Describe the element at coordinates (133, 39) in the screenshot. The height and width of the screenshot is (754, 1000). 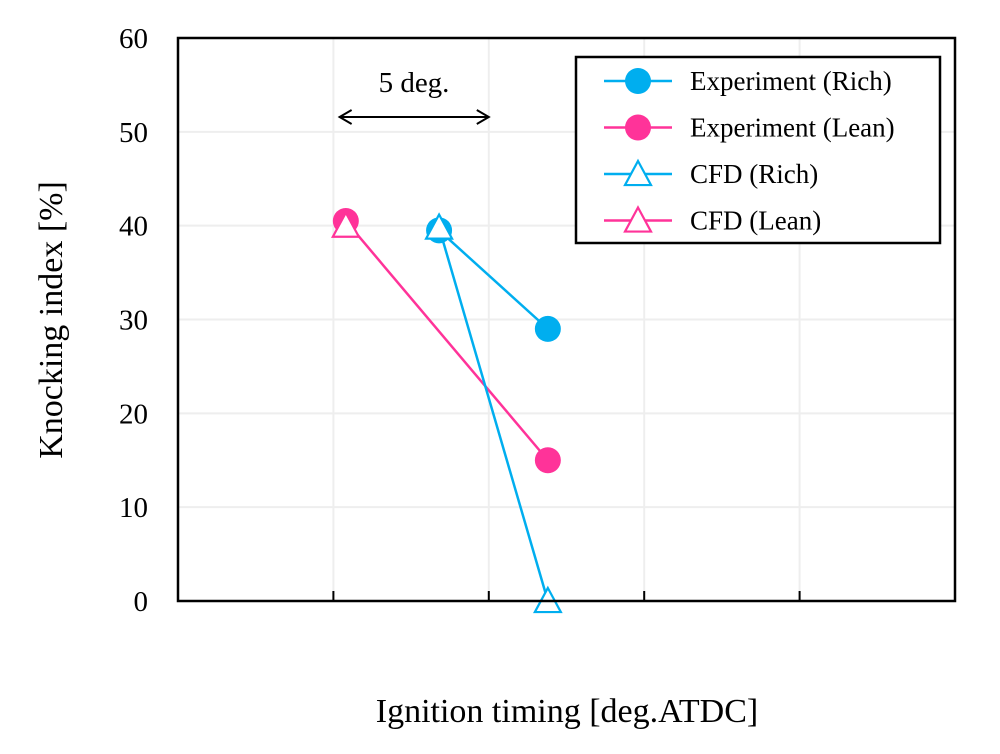
I see `y-tick-label: 60` at that location.